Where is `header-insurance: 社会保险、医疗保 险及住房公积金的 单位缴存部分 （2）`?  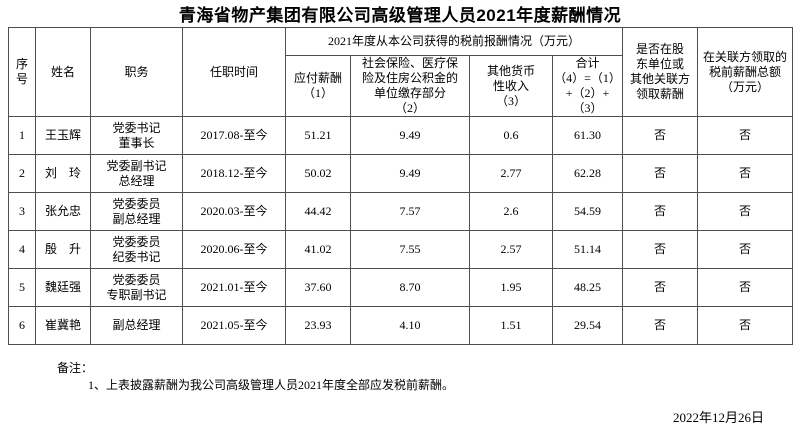
header-insurance: 社会保险、医疗保 险及住房公积金的 单位缴存部分 （2） is located at coordinates (410, 86).